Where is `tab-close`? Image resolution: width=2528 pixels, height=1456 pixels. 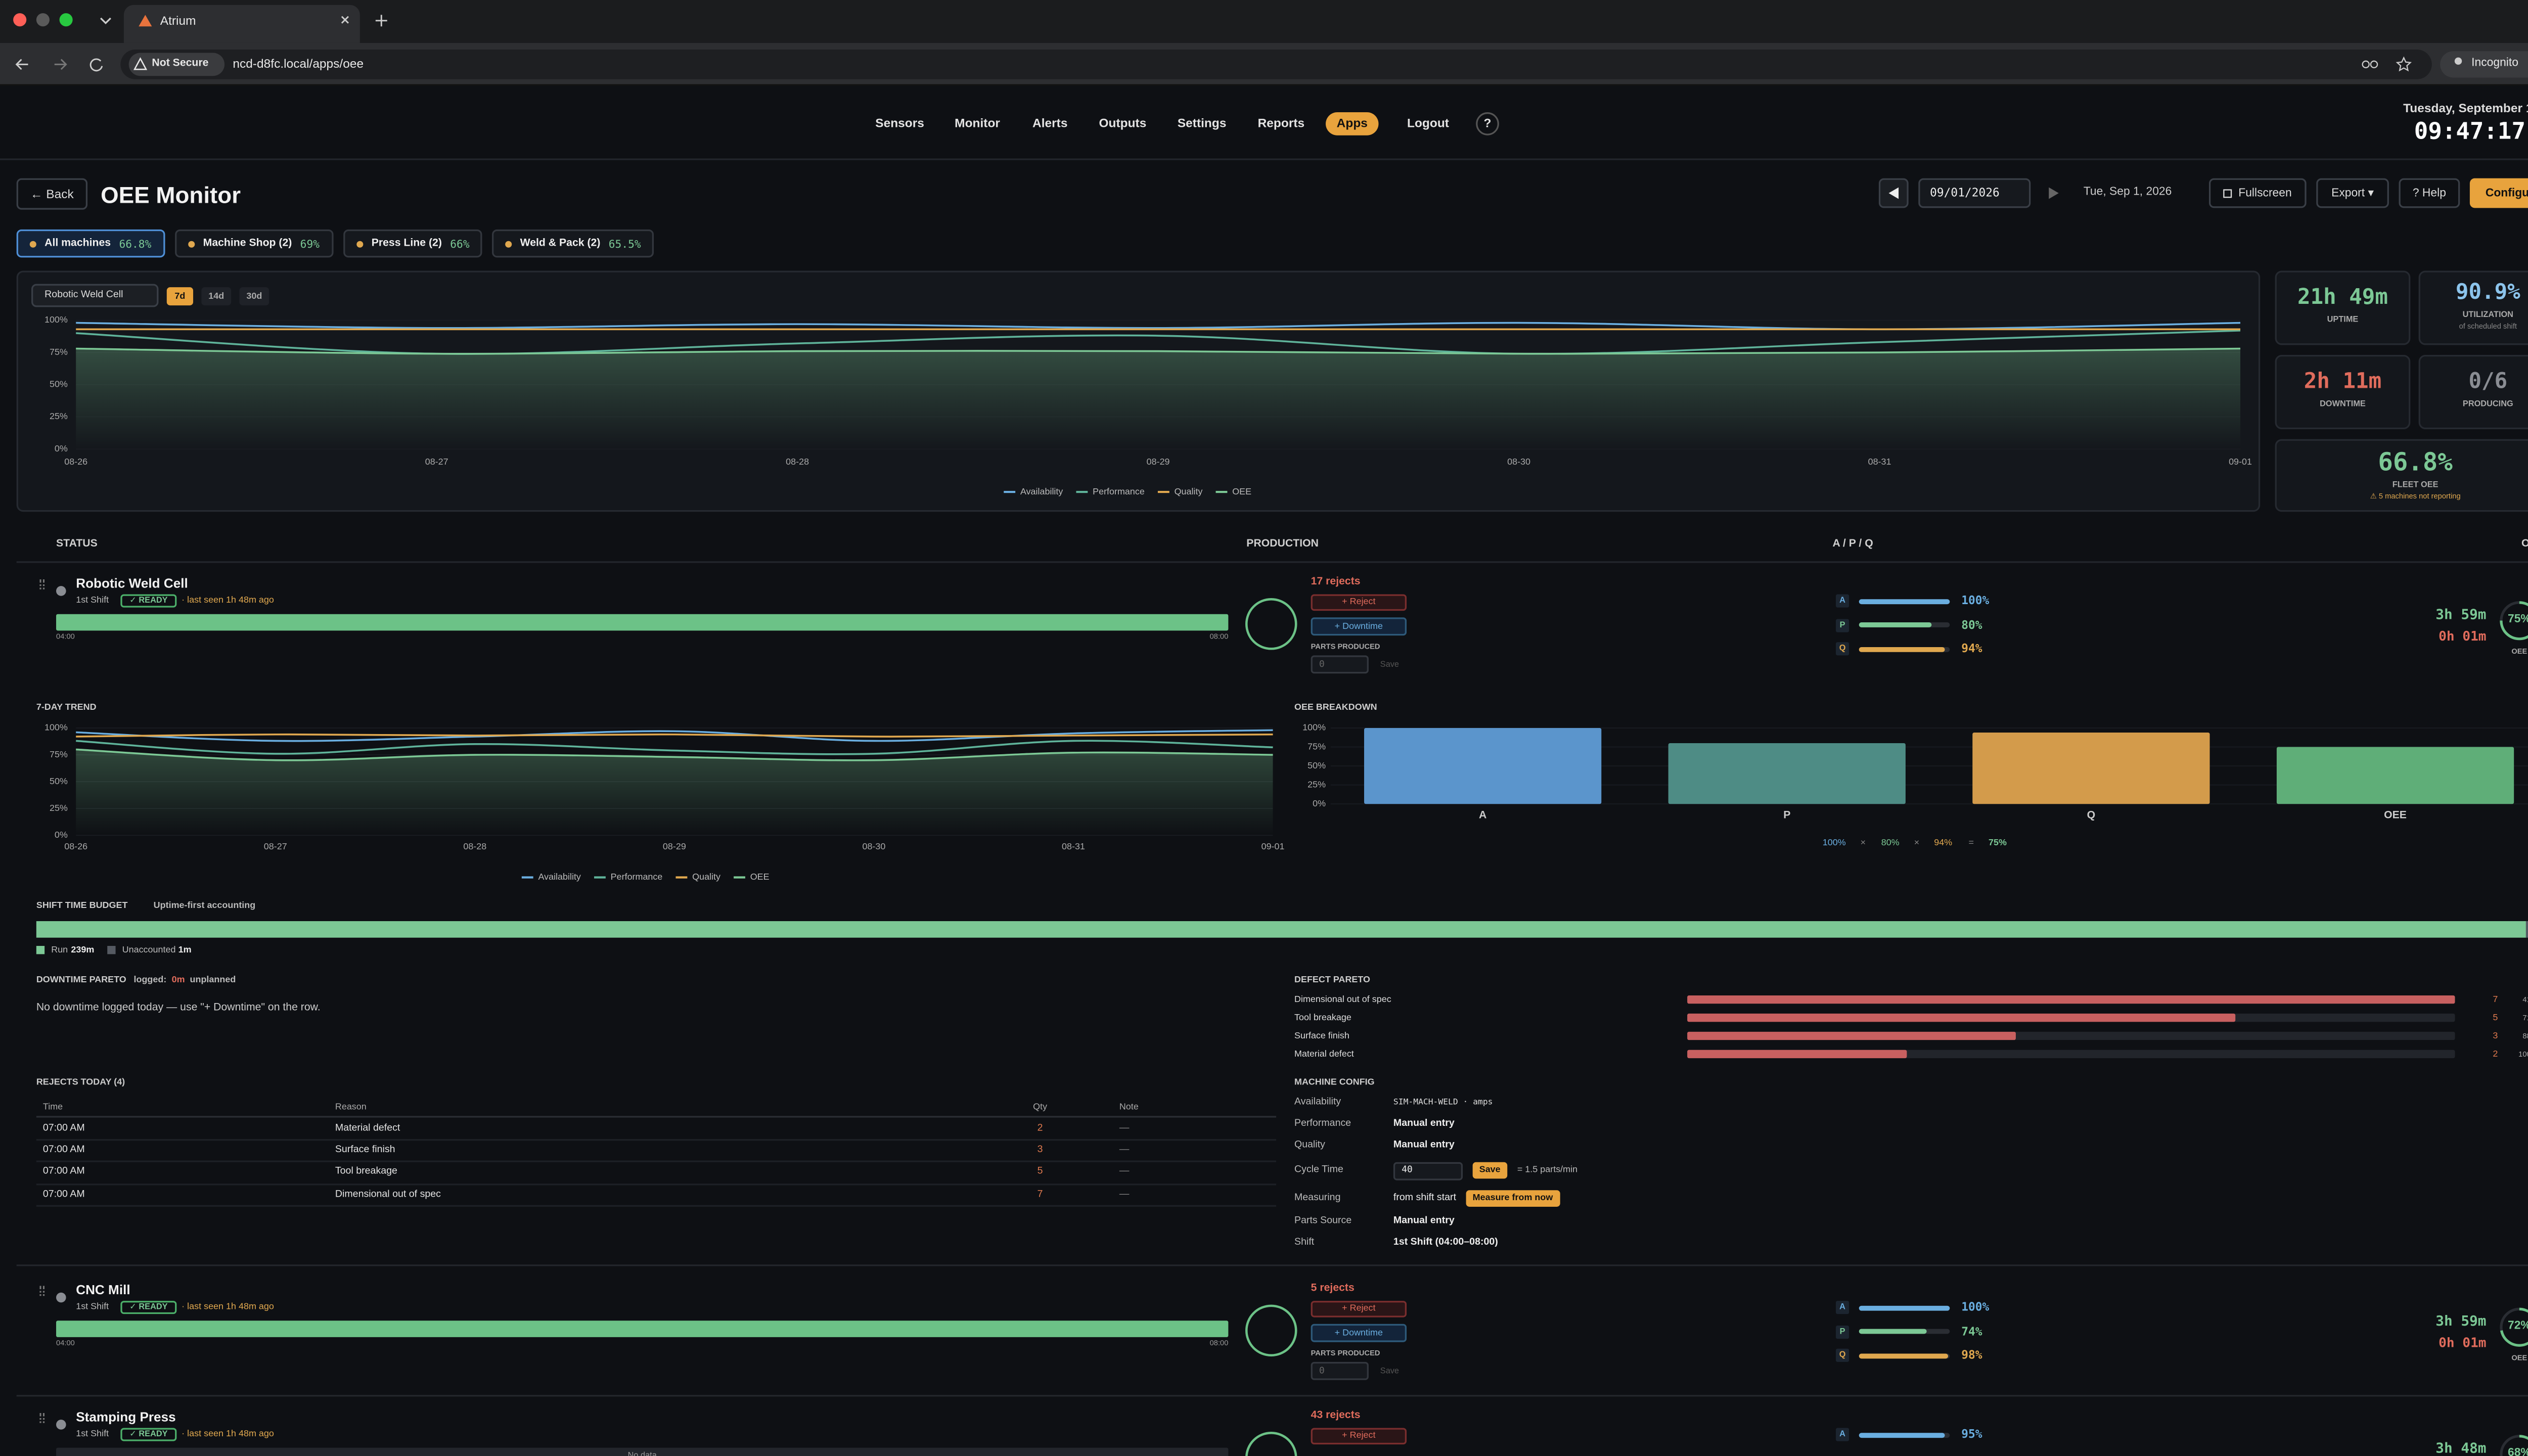
tab-close is located at coordinates (345, 20).